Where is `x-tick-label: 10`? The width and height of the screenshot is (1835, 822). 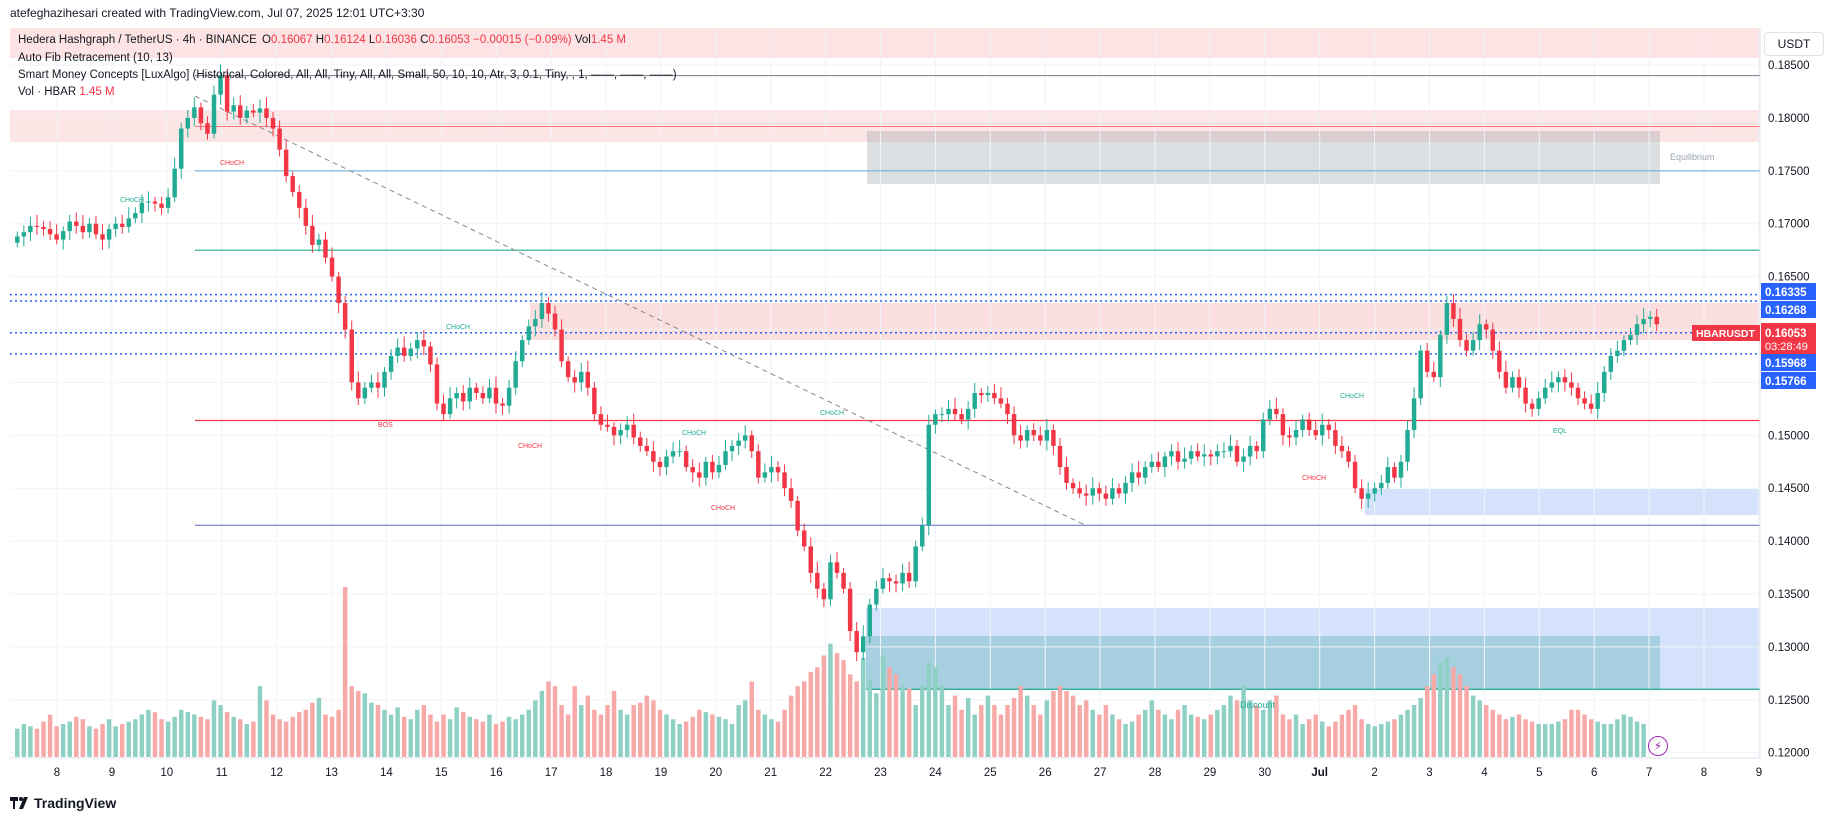 x-tick-label: 10 is located at coordinates (166, 773).